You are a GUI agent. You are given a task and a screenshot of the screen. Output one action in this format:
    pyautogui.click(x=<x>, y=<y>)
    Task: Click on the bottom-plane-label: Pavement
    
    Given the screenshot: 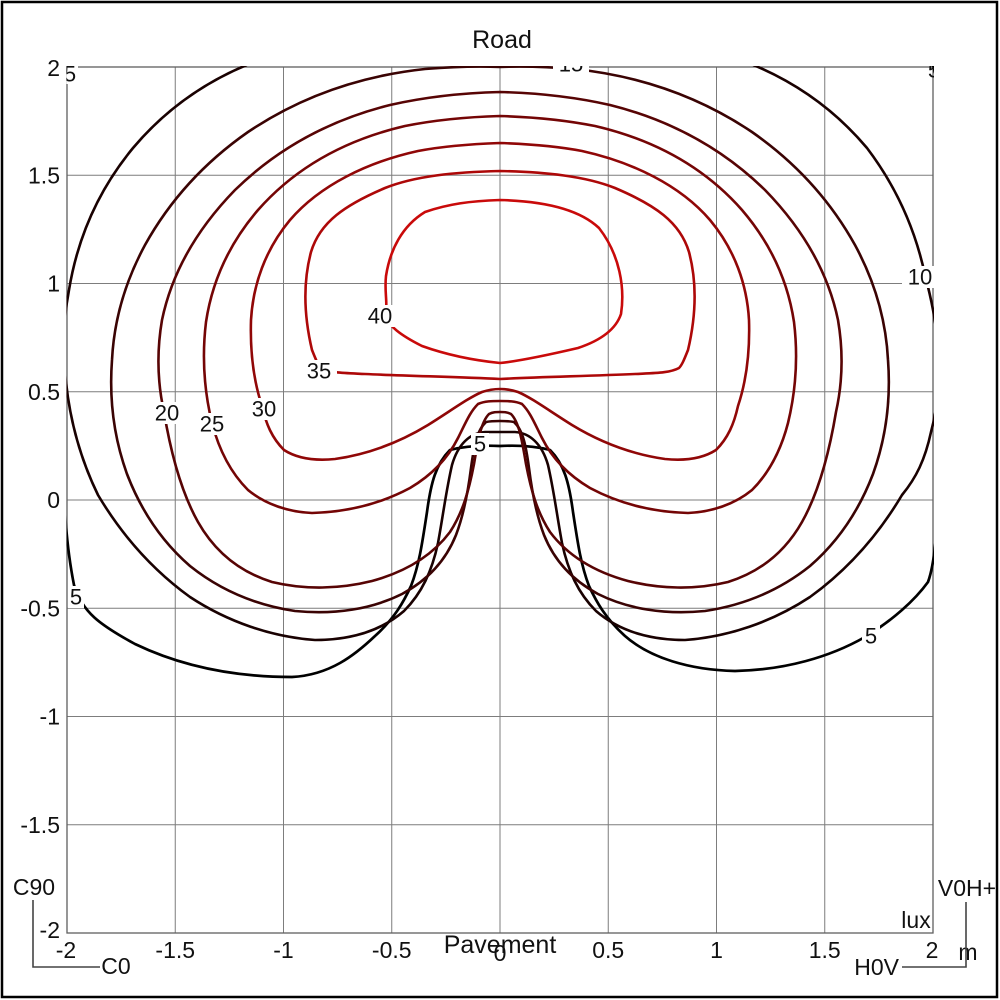 What is the action you would take?
    pyautogui.click(x=500, y=945)
    